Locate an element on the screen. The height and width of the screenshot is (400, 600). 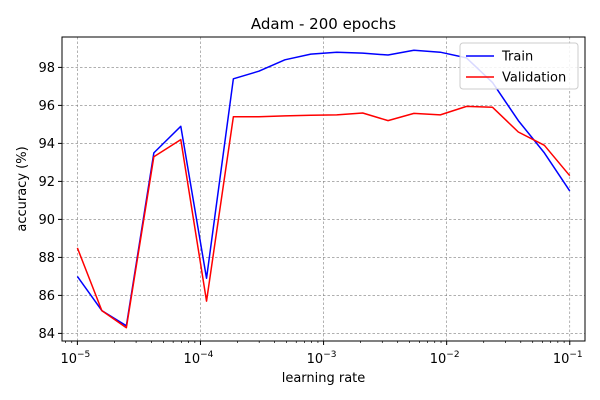
x-axis-label: learning rate is located at coordinates (324, 378).